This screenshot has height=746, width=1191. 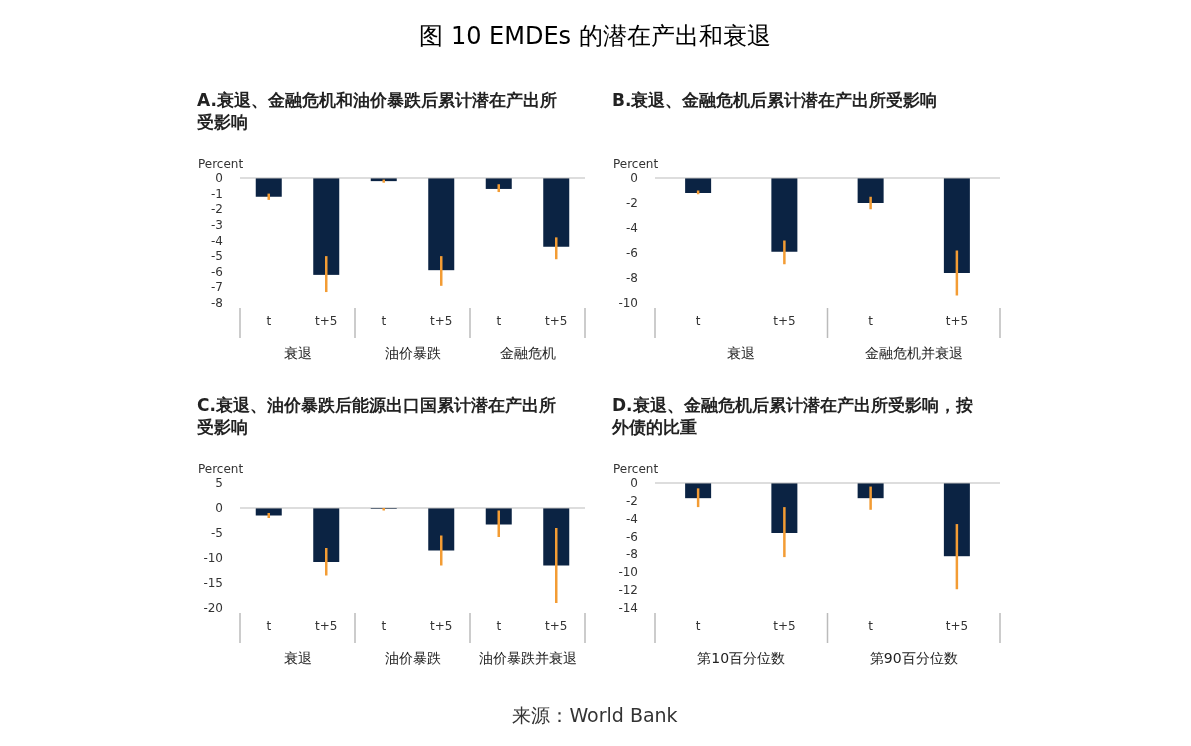 I want to click on text: 第10百分位数, so click(x=741, y=658).